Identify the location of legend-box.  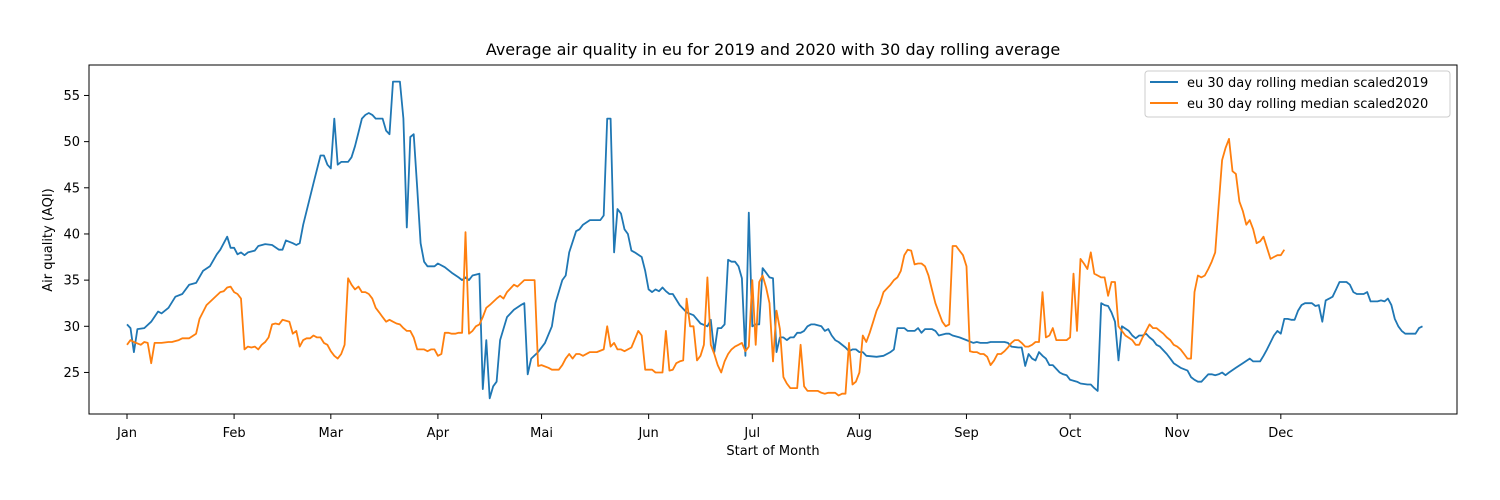
(1297, 94).